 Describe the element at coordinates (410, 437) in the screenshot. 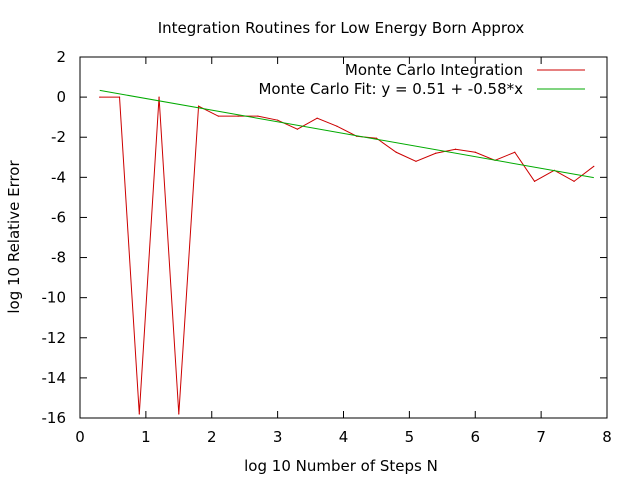

I see `x-tick-label: 5` at that location.